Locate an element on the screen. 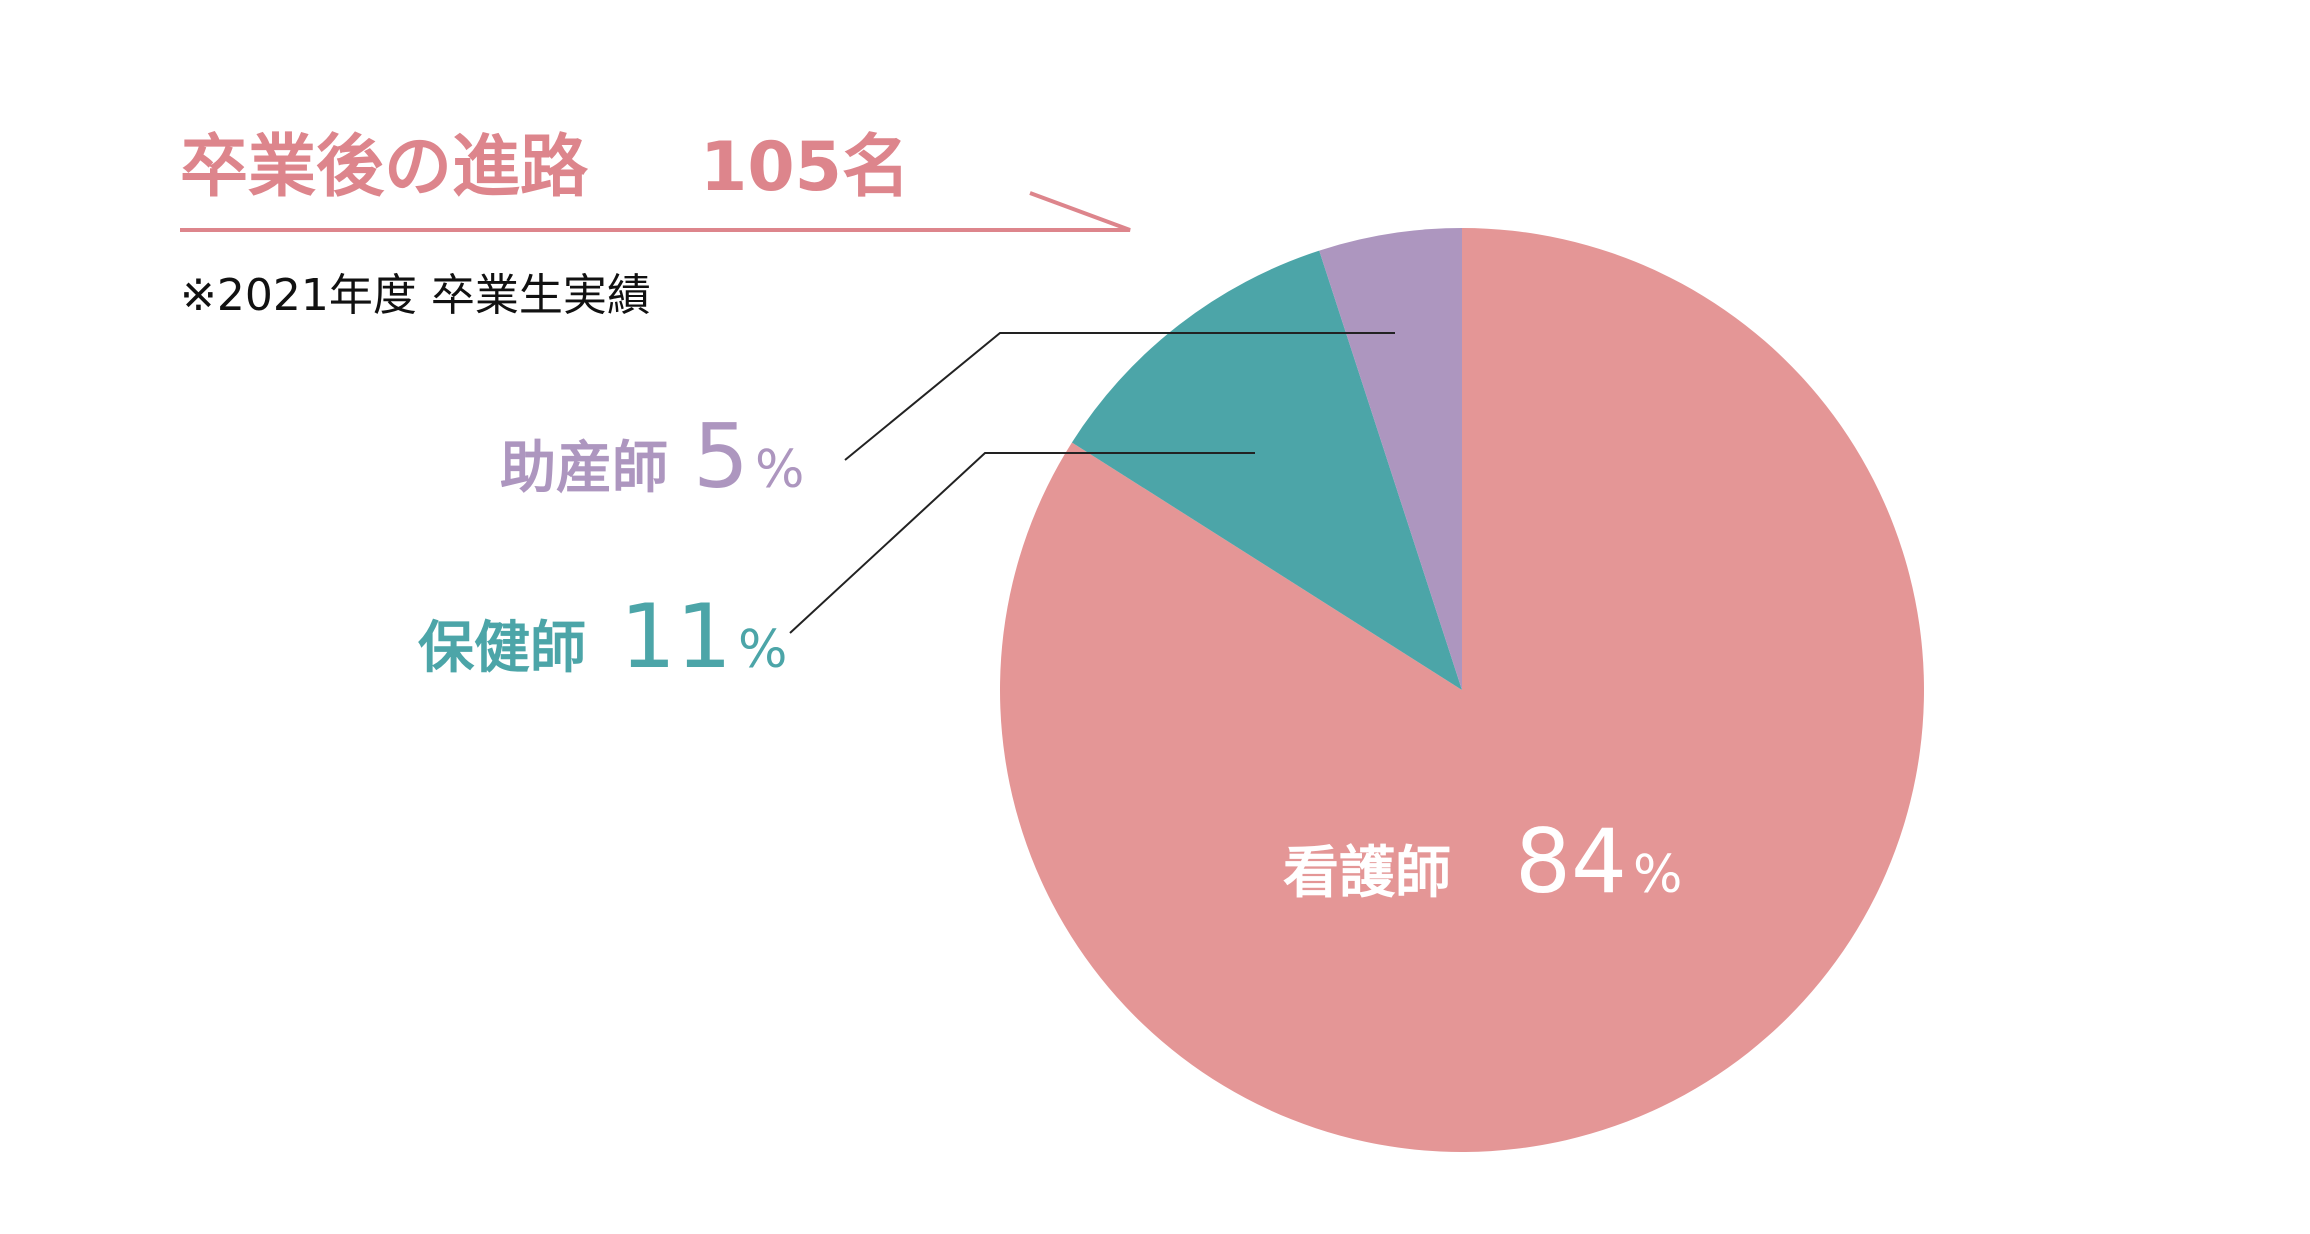  chart-title: 卒業後の進路 is located at coordinates (384, 167).